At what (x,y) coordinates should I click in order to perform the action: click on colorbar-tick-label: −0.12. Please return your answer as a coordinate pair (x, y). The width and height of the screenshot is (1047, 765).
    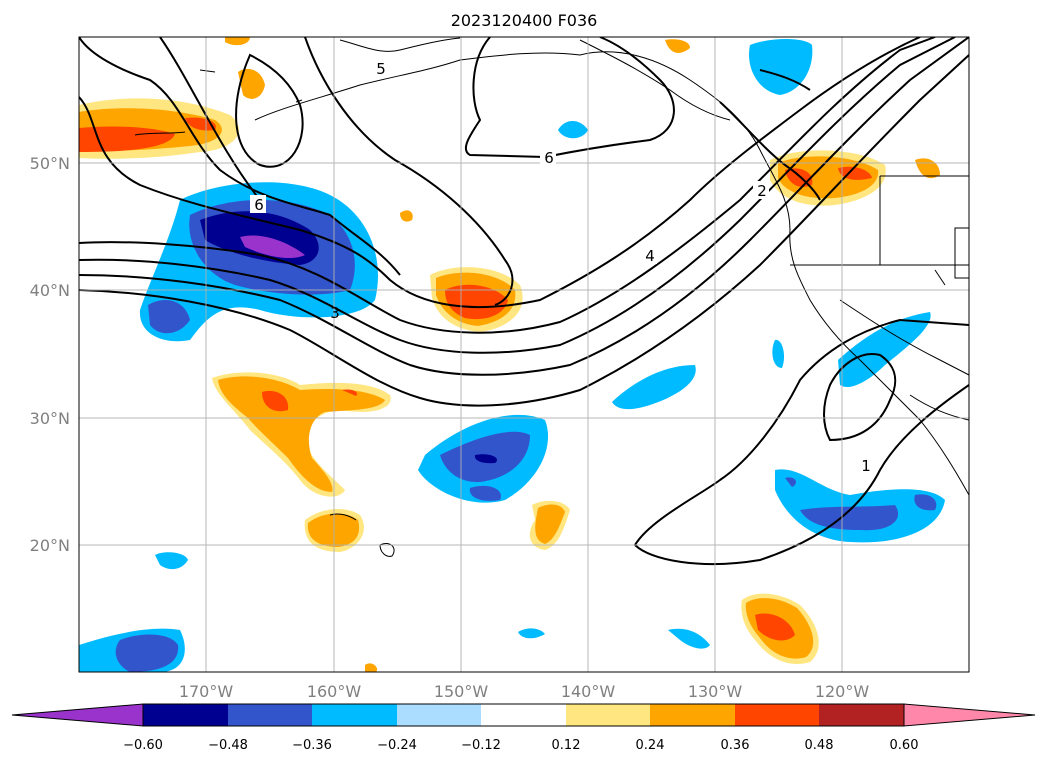
    Looking at the image, I should click on (481, 745).